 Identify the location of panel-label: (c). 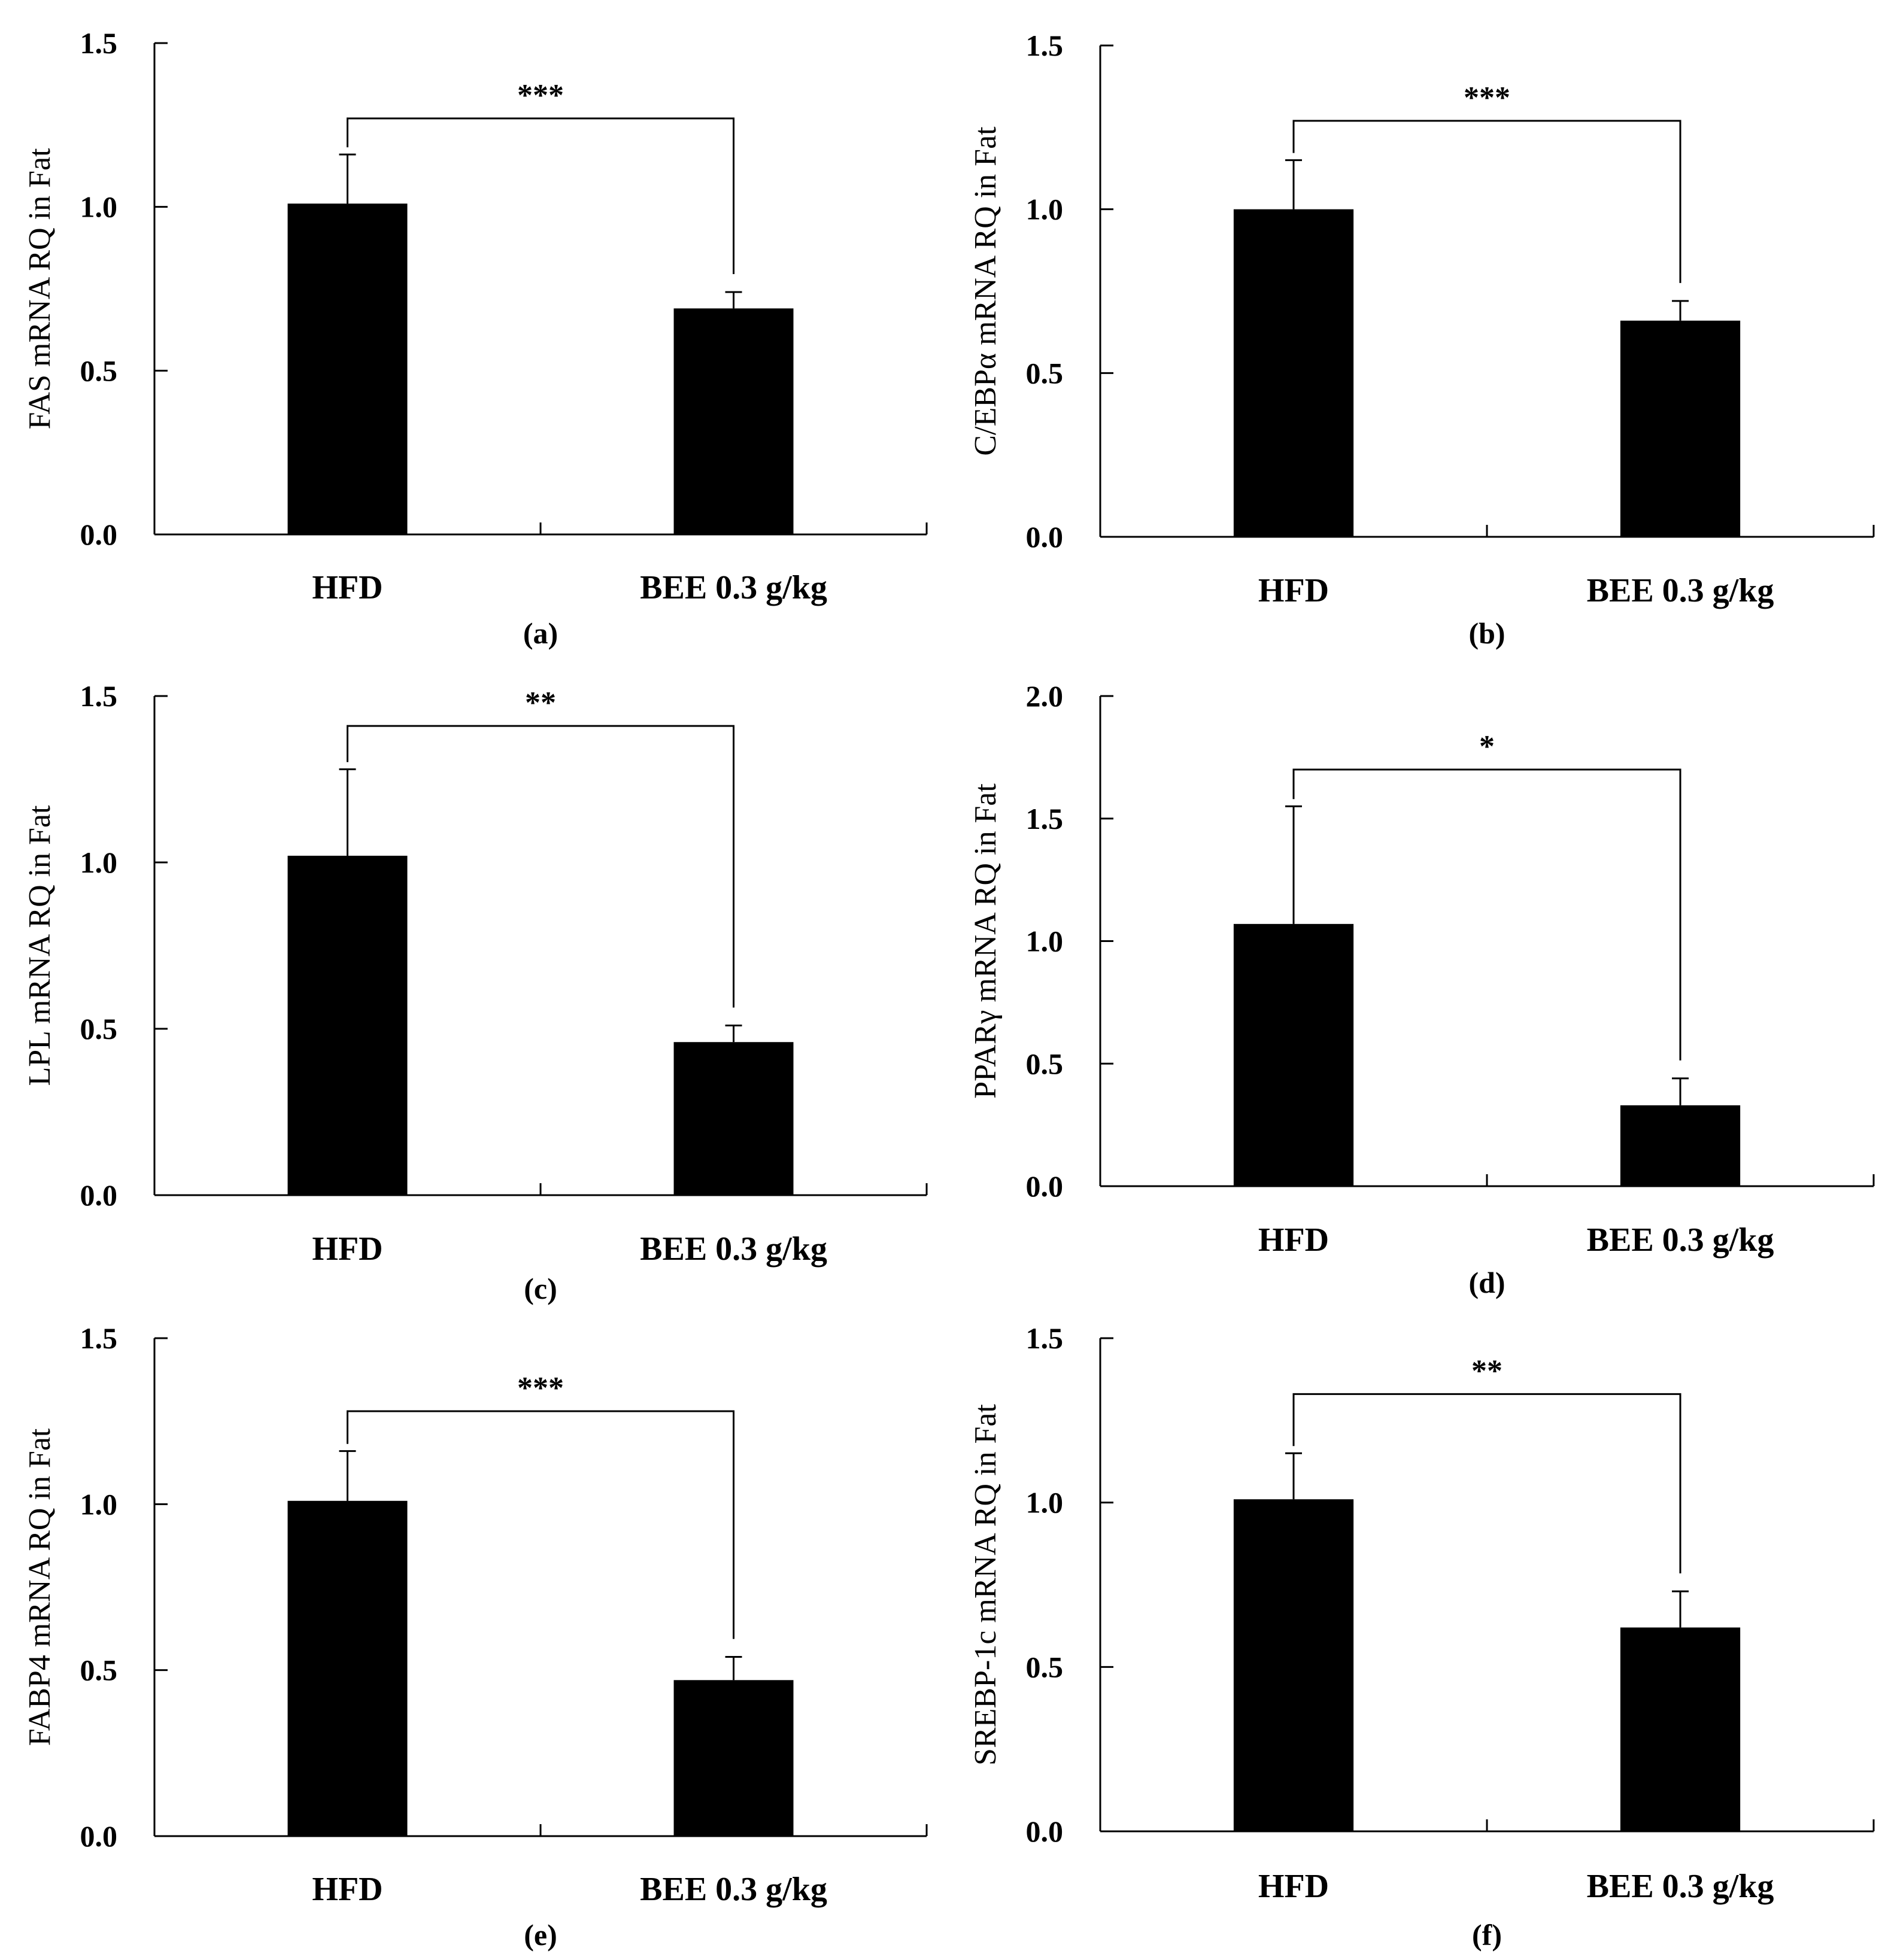
(540, 1288).